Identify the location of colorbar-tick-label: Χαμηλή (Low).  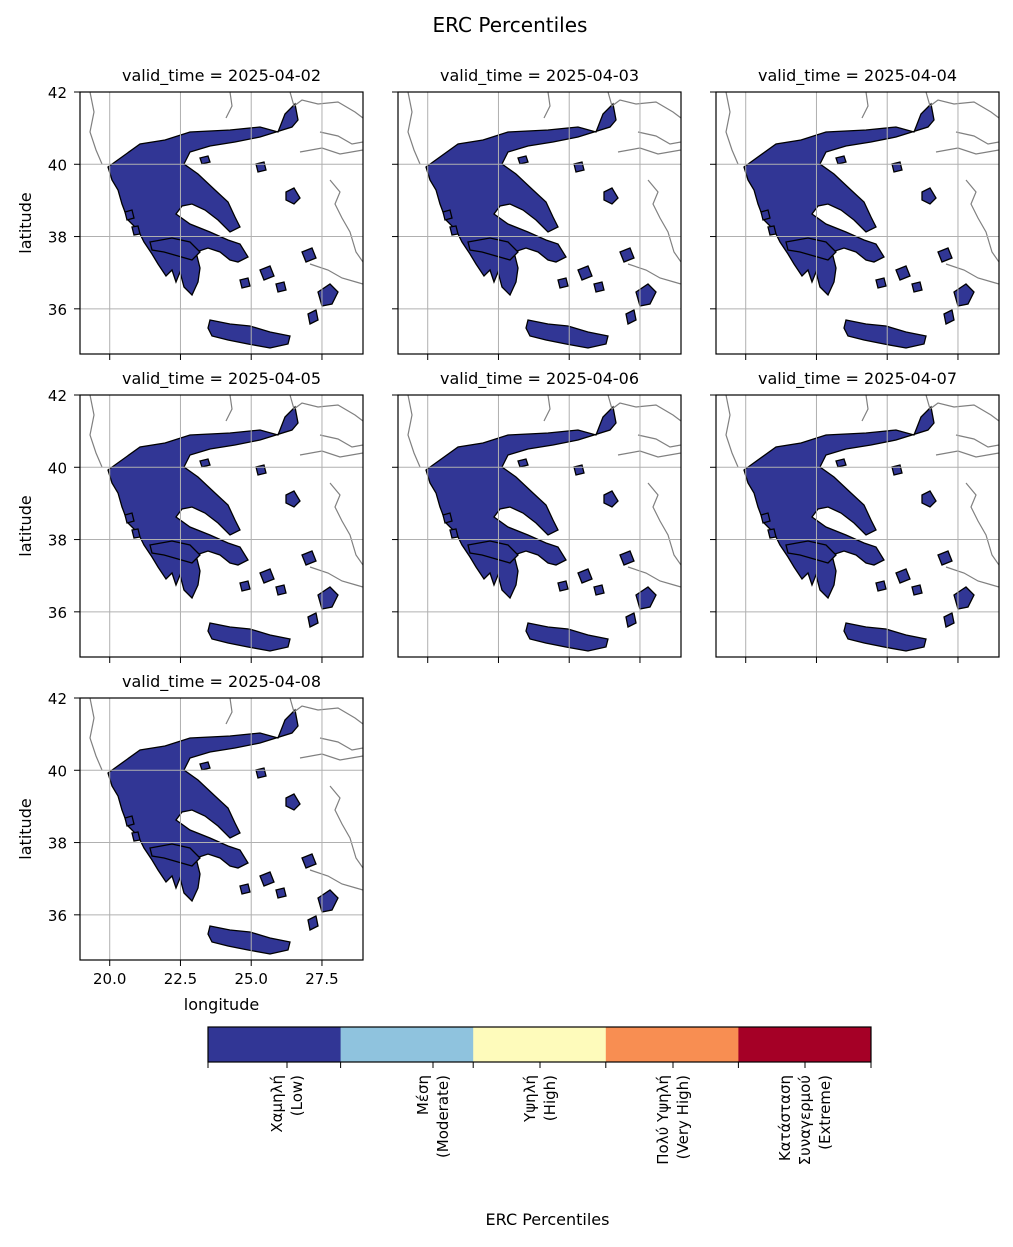
(287, 1104).